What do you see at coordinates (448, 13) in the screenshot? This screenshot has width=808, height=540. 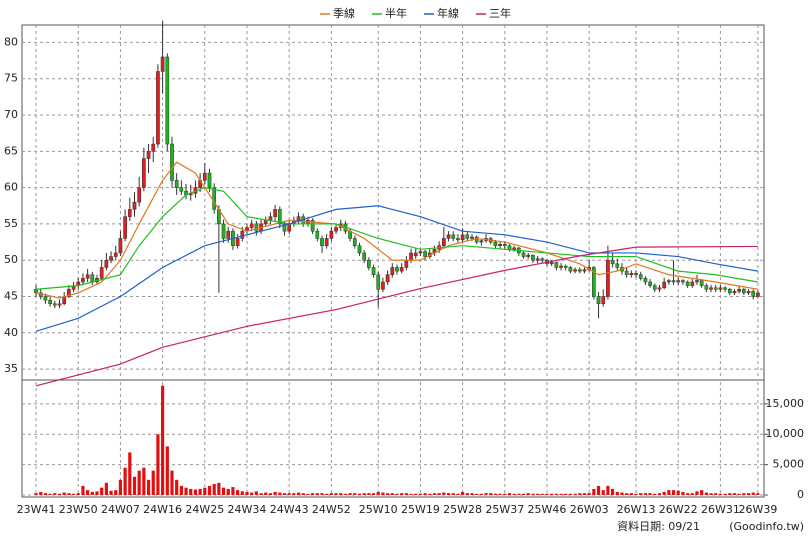 I see `legend-label: 年線` at bounding box center [448, 13].